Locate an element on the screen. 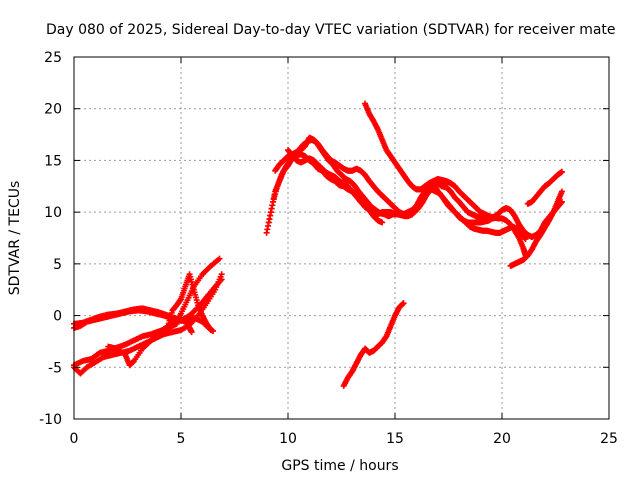  y-axis-label: SDTVAR / TECUs is located at coordinates (15, 238).